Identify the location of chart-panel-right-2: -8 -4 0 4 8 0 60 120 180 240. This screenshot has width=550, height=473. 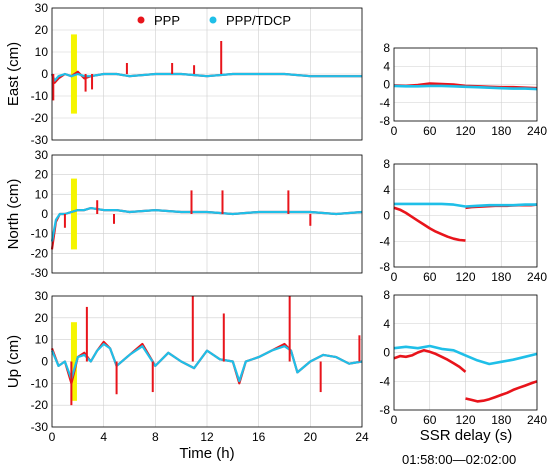
(463, 357).